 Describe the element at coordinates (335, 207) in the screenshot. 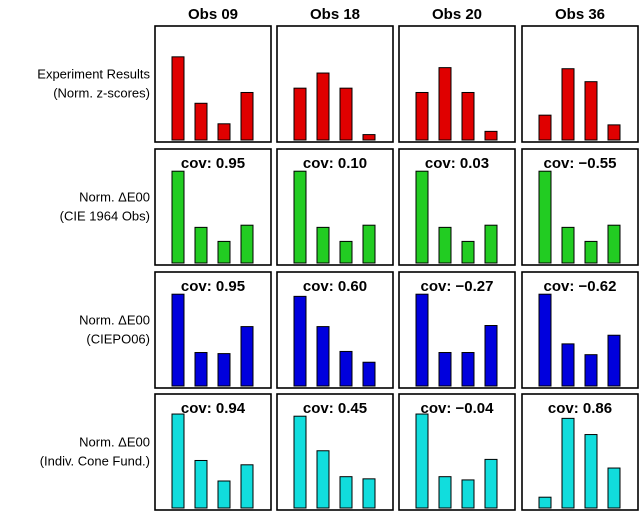

I see `chart-panel: cov: 0.10` at that location.